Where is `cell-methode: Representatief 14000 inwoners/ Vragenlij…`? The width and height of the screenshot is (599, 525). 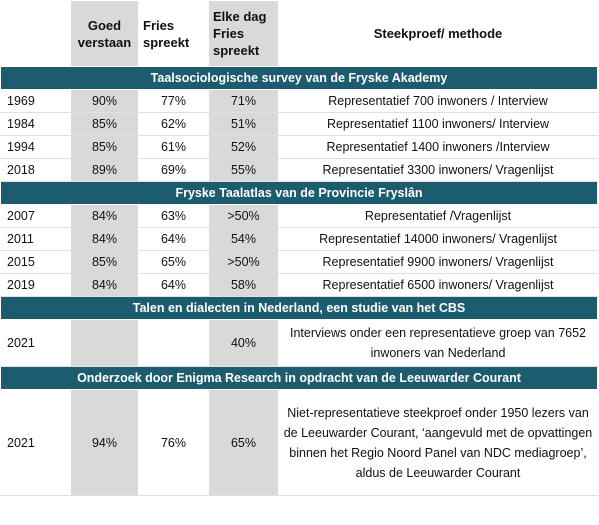 cell-methode: Representatief 14000 inwoners/ Vragenlij… is located at coordinates (438, 239).